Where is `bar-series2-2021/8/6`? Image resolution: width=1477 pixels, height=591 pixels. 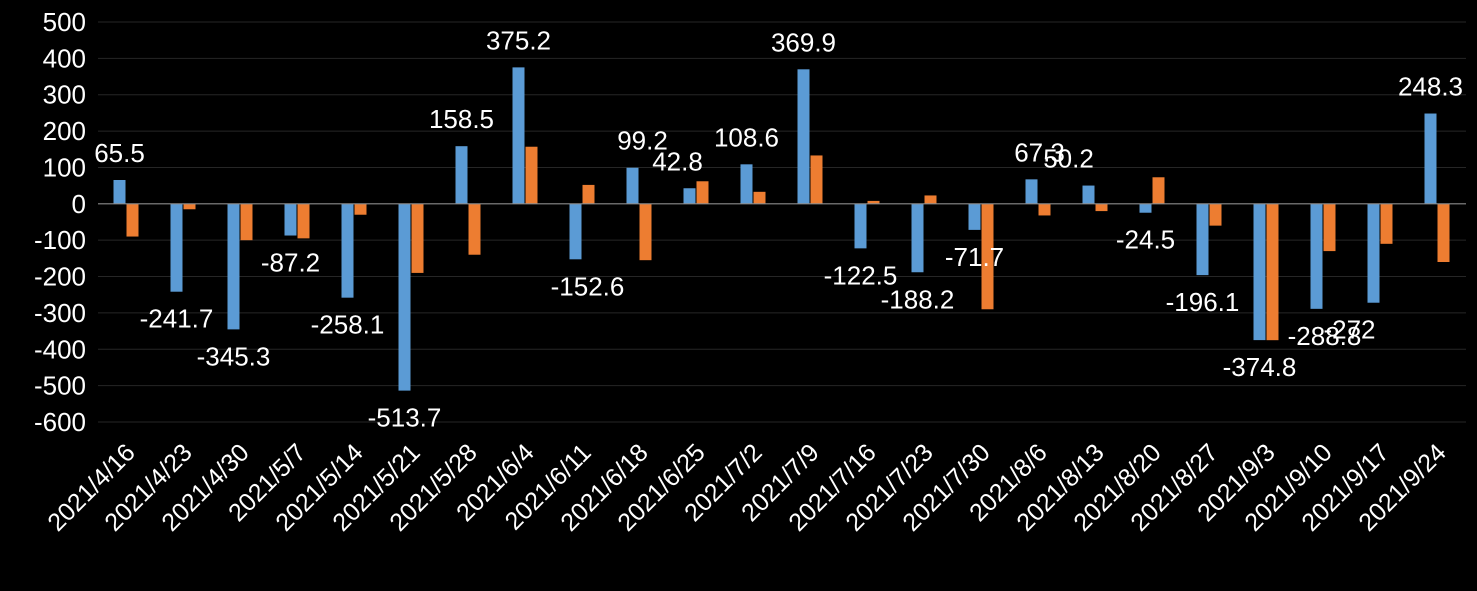
bar-series2-2021/8/6 is located at coordinates (1044, 209).